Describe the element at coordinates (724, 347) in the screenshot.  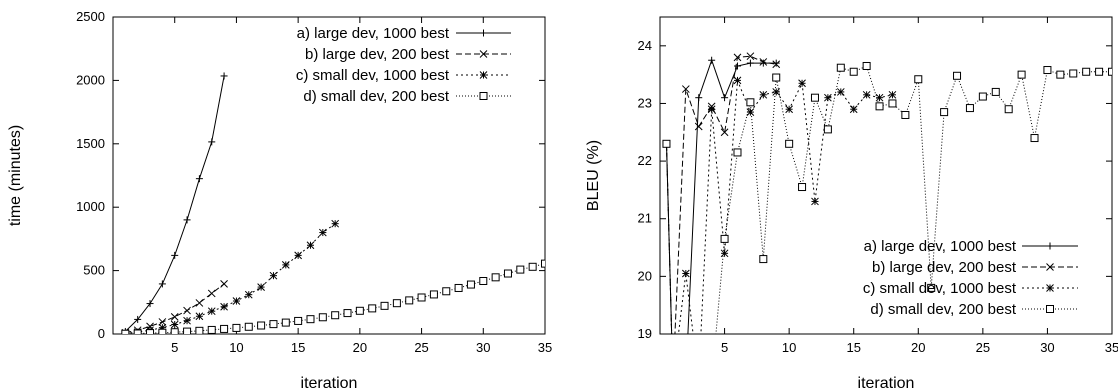
I see `x-tick-label: 5` at that location.